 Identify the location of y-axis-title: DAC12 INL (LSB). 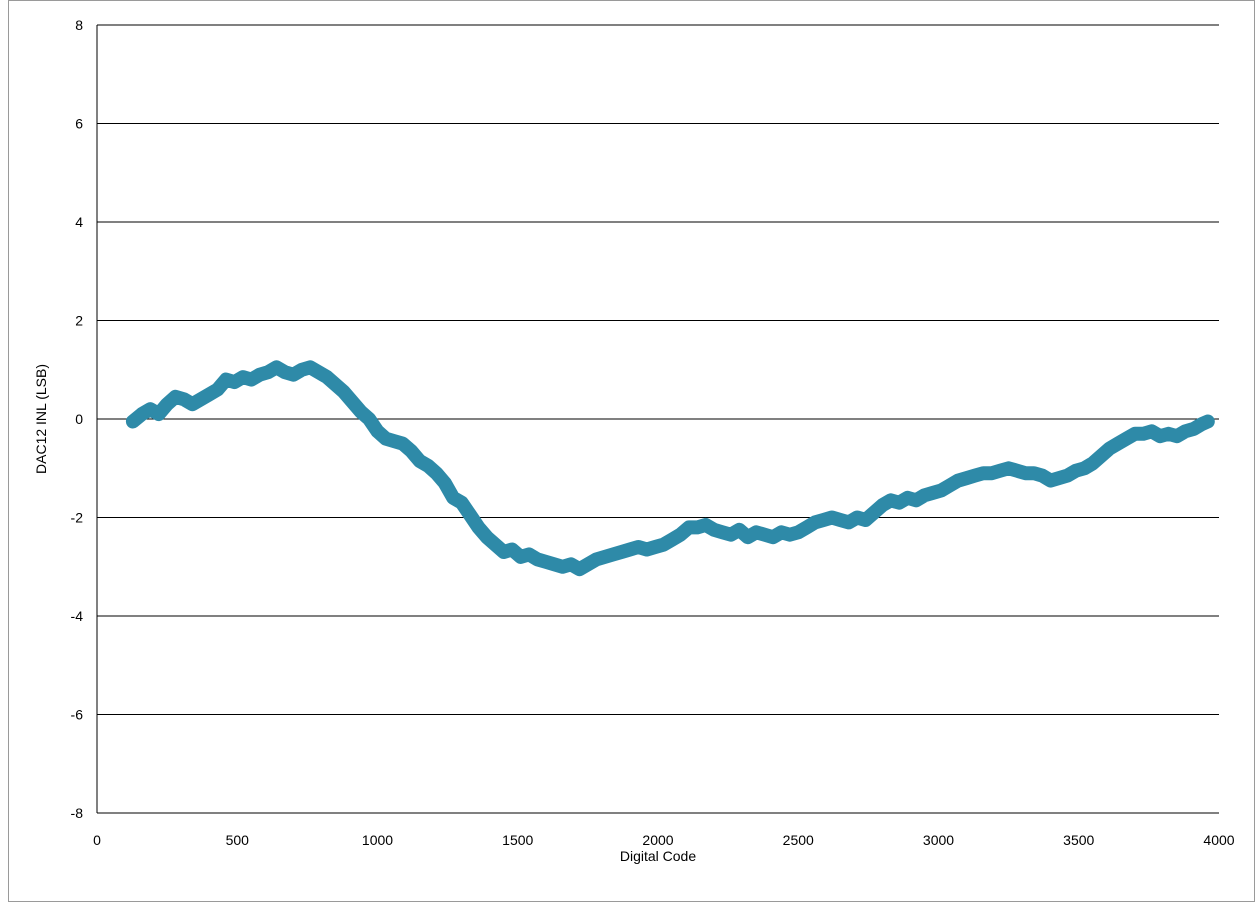
(41, 419).